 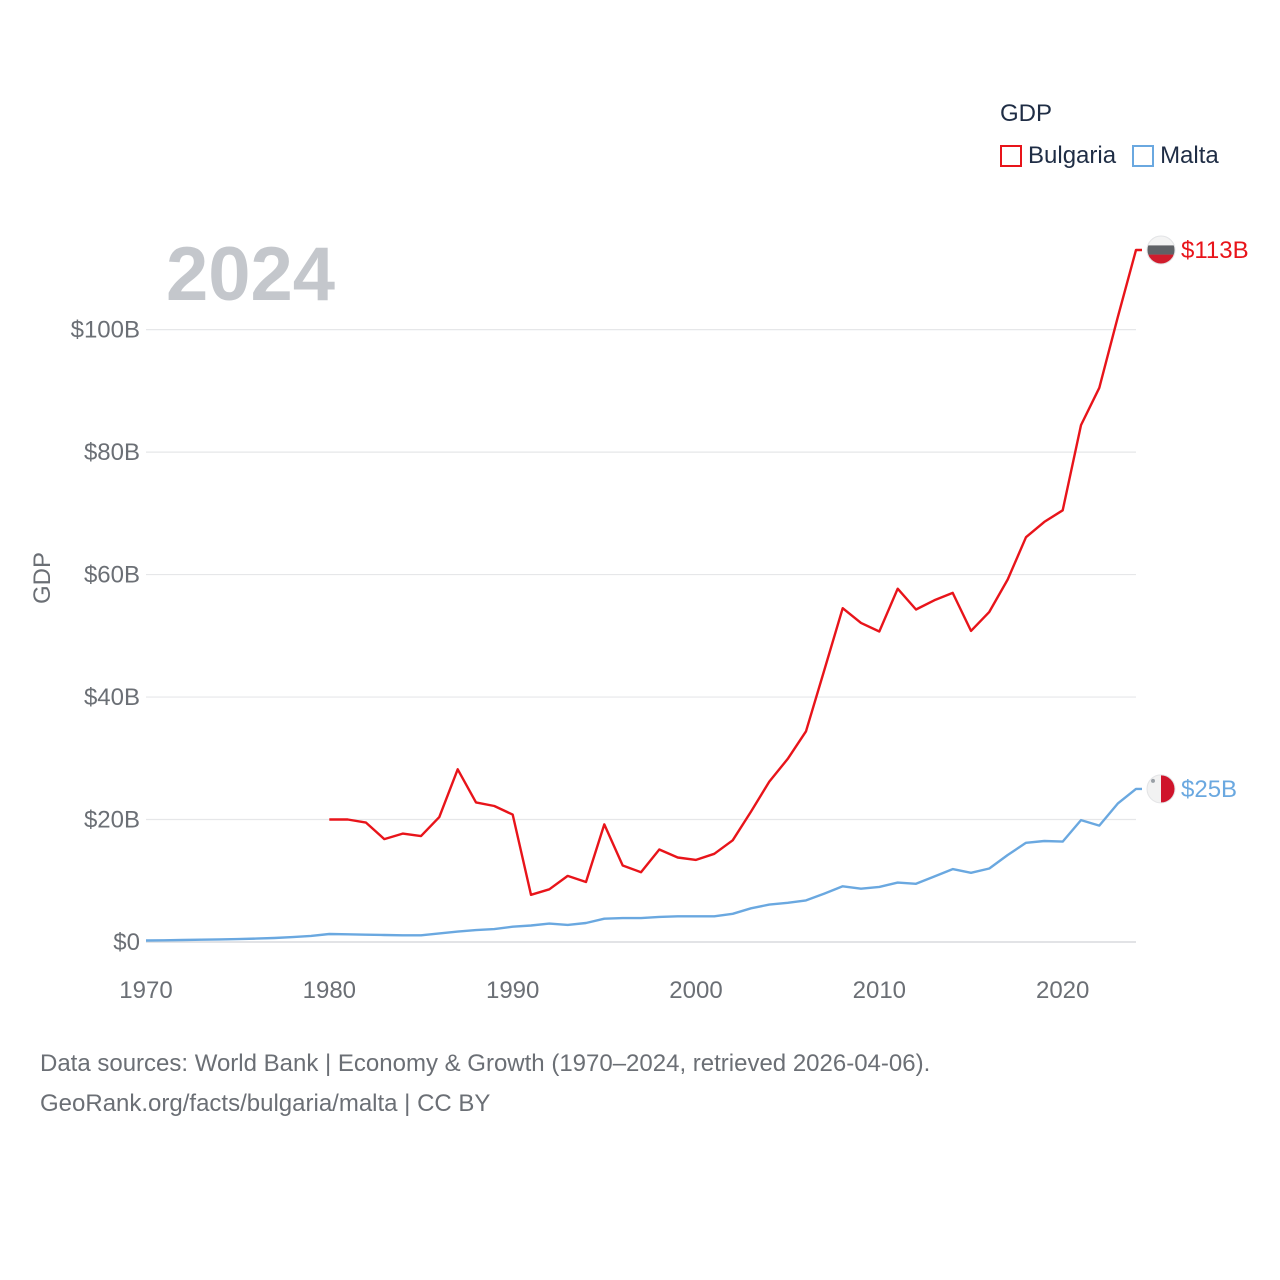 What do you see at coordinates (1026, 113) in the screenshot?
I see `legend-title: GDP` at bounding box center [1026, 113].